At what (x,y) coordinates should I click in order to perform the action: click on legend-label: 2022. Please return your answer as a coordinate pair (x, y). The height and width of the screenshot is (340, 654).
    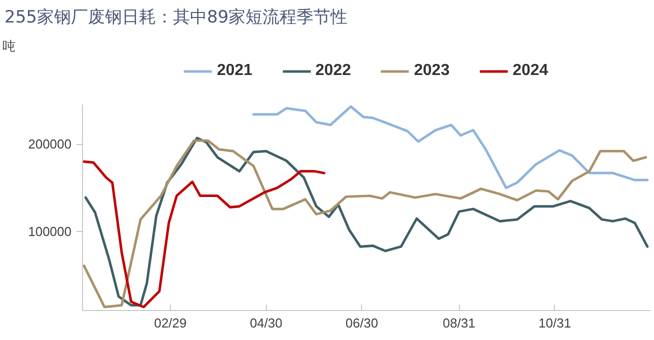
    Looking at the image, I should click on (333, 71).